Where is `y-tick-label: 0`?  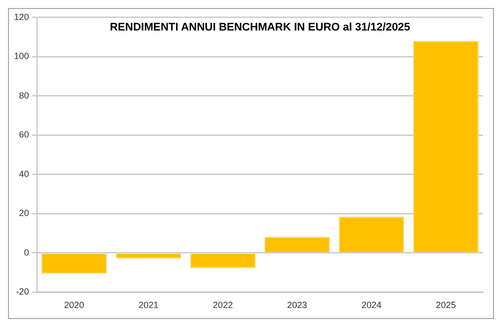
y-tick-label: 0 is located at coordinates (27, 252).